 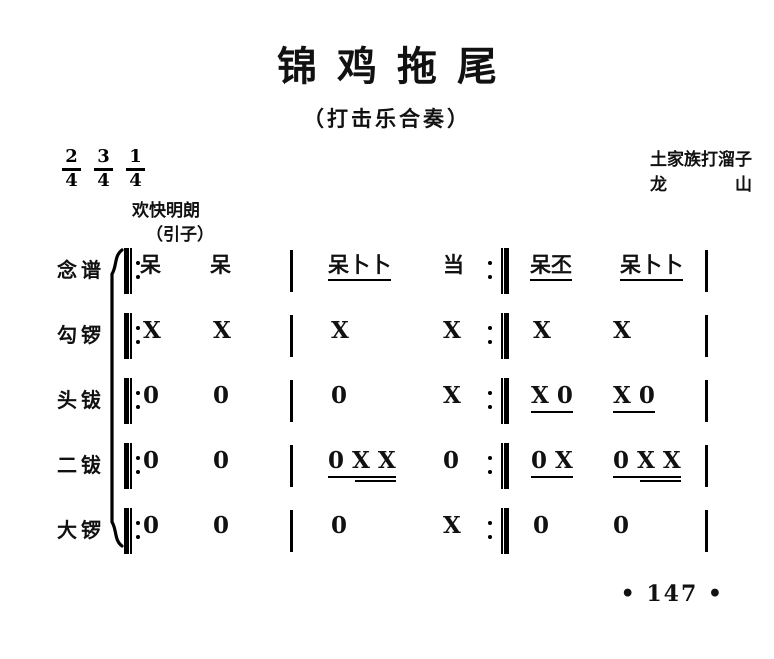 I want to click on attribution-genre: 土家族打溜子, so click(x=701, y=160).